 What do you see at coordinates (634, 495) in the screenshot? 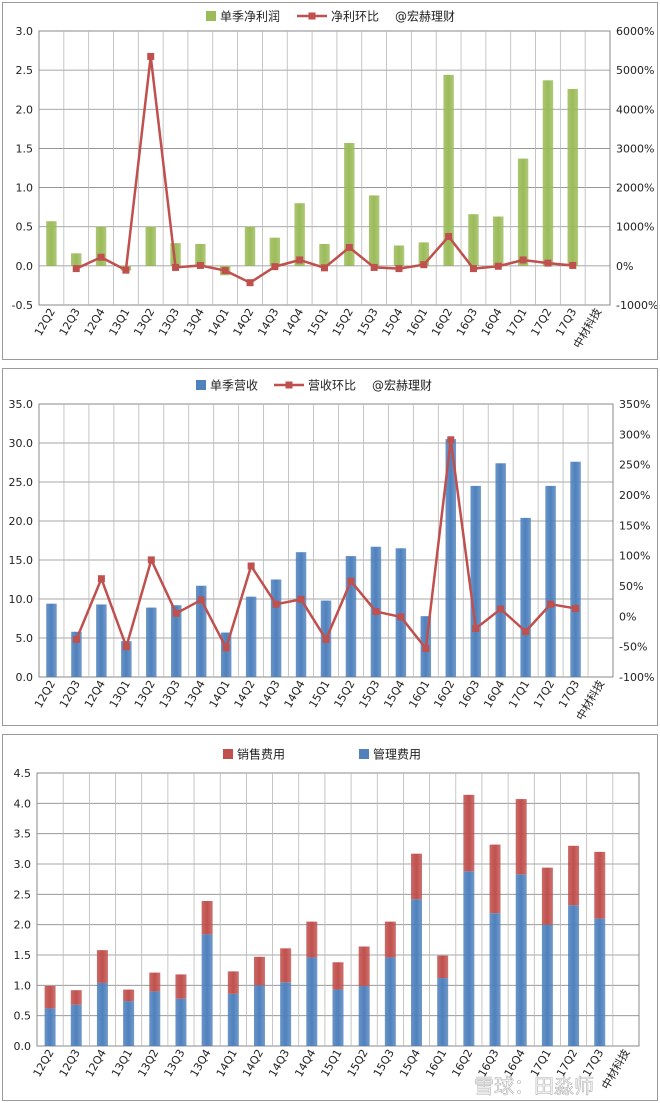
I see `y2-tick-label: 200%` at bounding box center [634, 495].